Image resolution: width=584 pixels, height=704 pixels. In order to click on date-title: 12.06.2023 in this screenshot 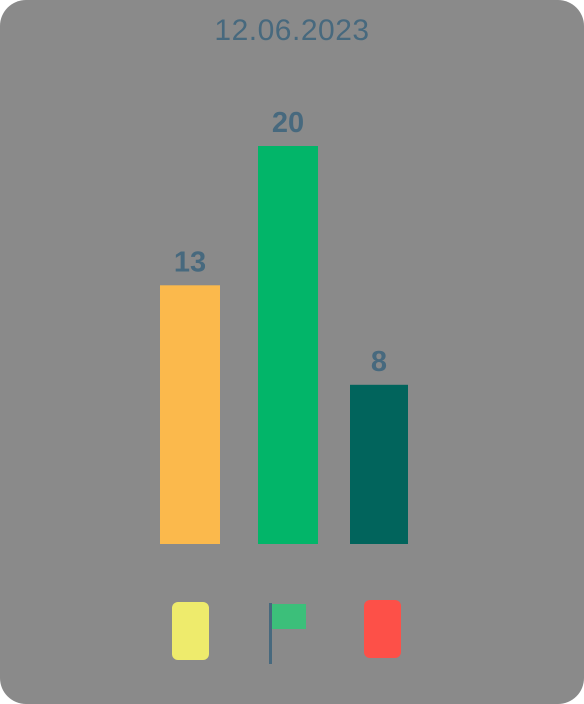, I will do `click(292, 30)`.